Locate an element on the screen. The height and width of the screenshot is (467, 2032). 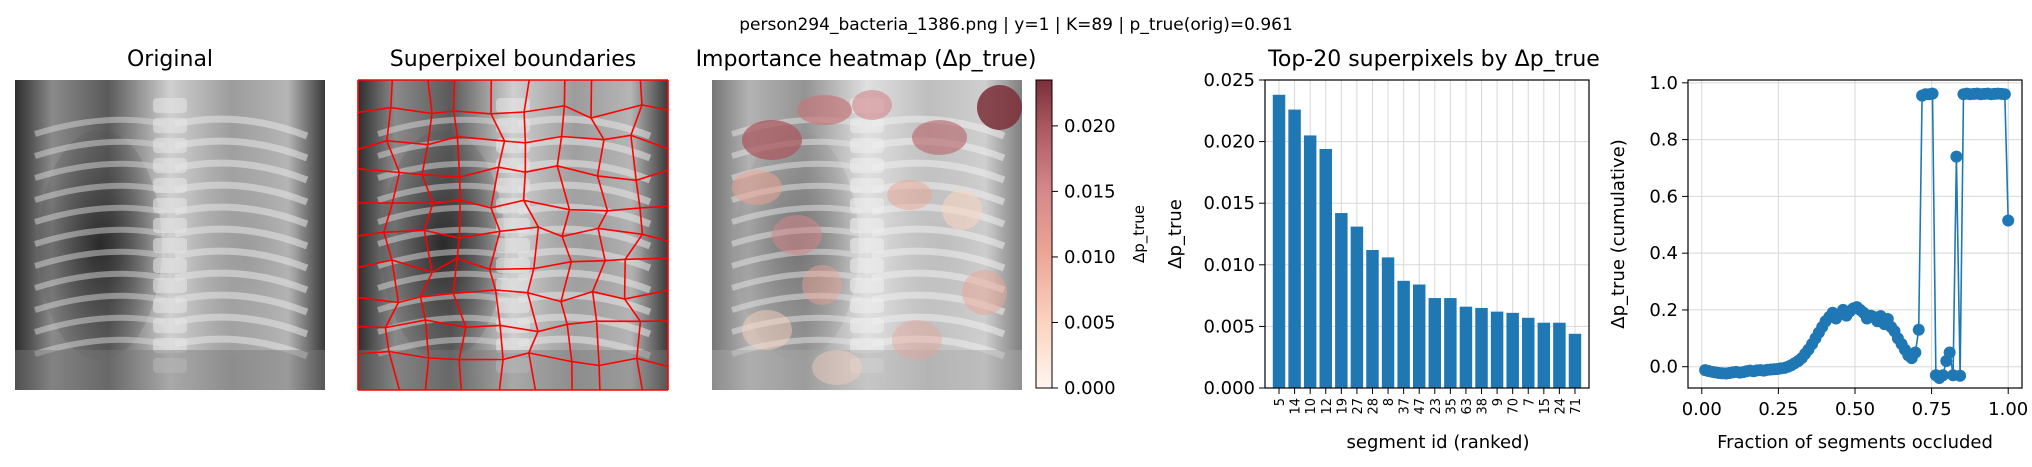
bar-y-tick-label: 0.010 is located at coordinates (1229, 265).